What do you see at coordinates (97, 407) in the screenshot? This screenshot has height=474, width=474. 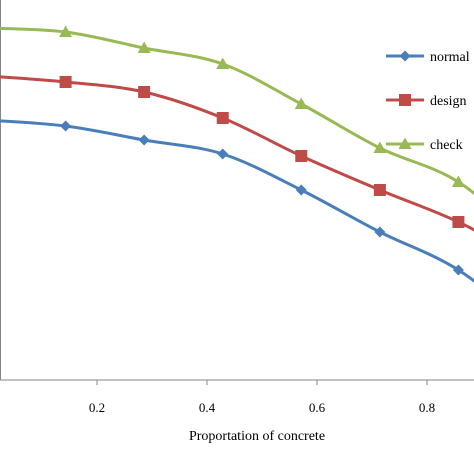 I see `x-tick-label: 0.2` at bounding box center [97, 407].